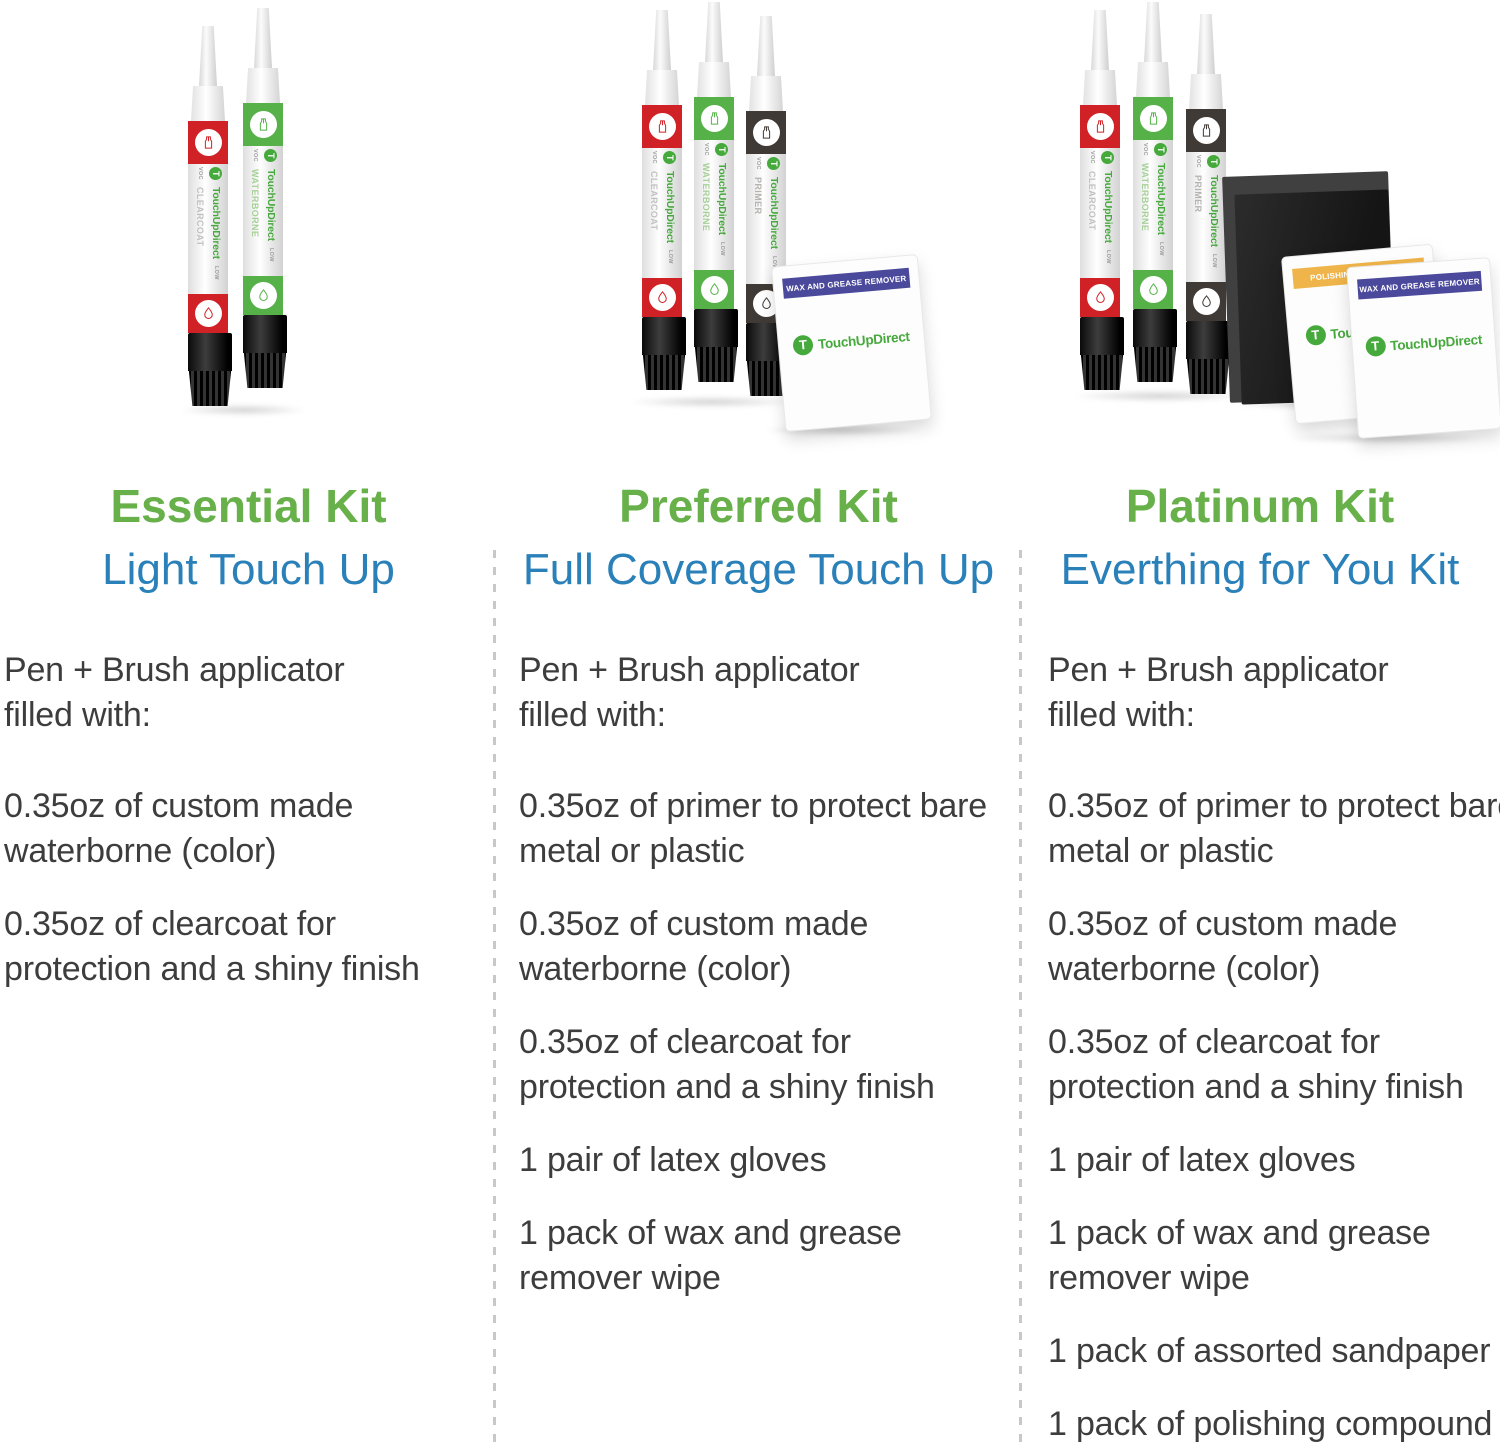 The width and height of the screenshot is (1500, 1447). What do you see at coordinates (712, 402) in the screenshot?
I see `pen-shadow` at bounding box center [712, 402].